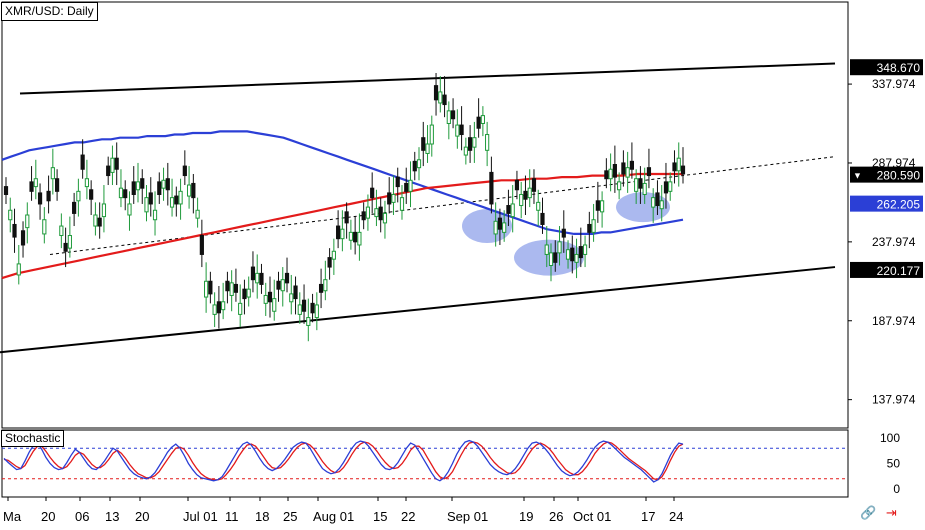 This screenshot has height=530, width=925. I want to click on time-tick-label: Aug 01, so click(333, 516).